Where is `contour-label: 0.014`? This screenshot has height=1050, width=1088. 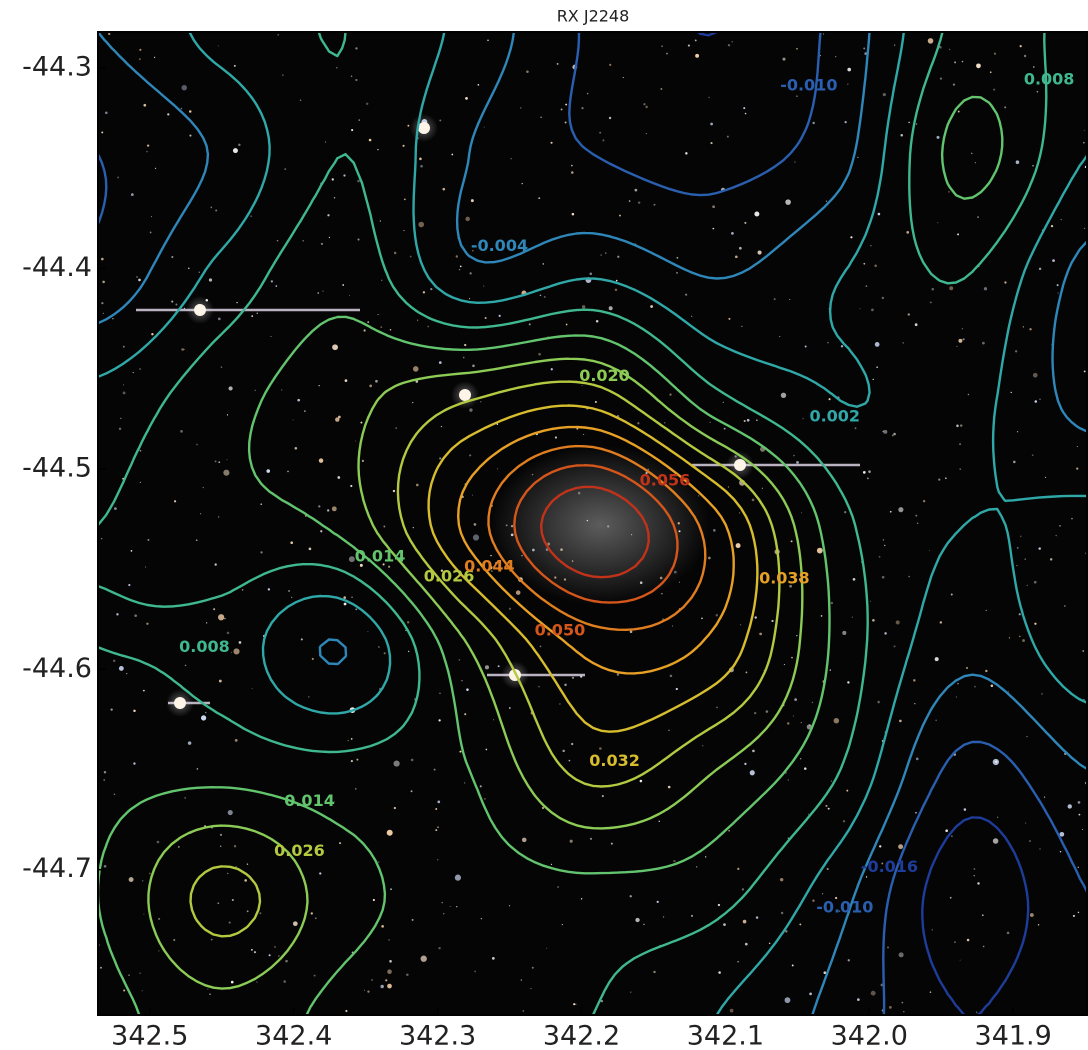 contour-label: 0.014 is located at coordinates (309, 800).